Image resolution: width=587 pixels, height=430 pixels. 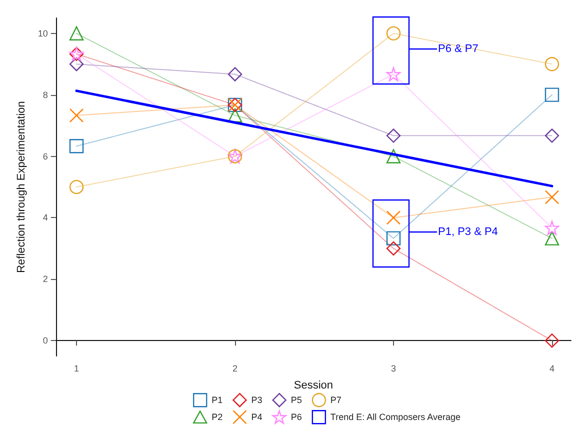 I want to click on y-tick-label: 0, so click(x=45, y=341).